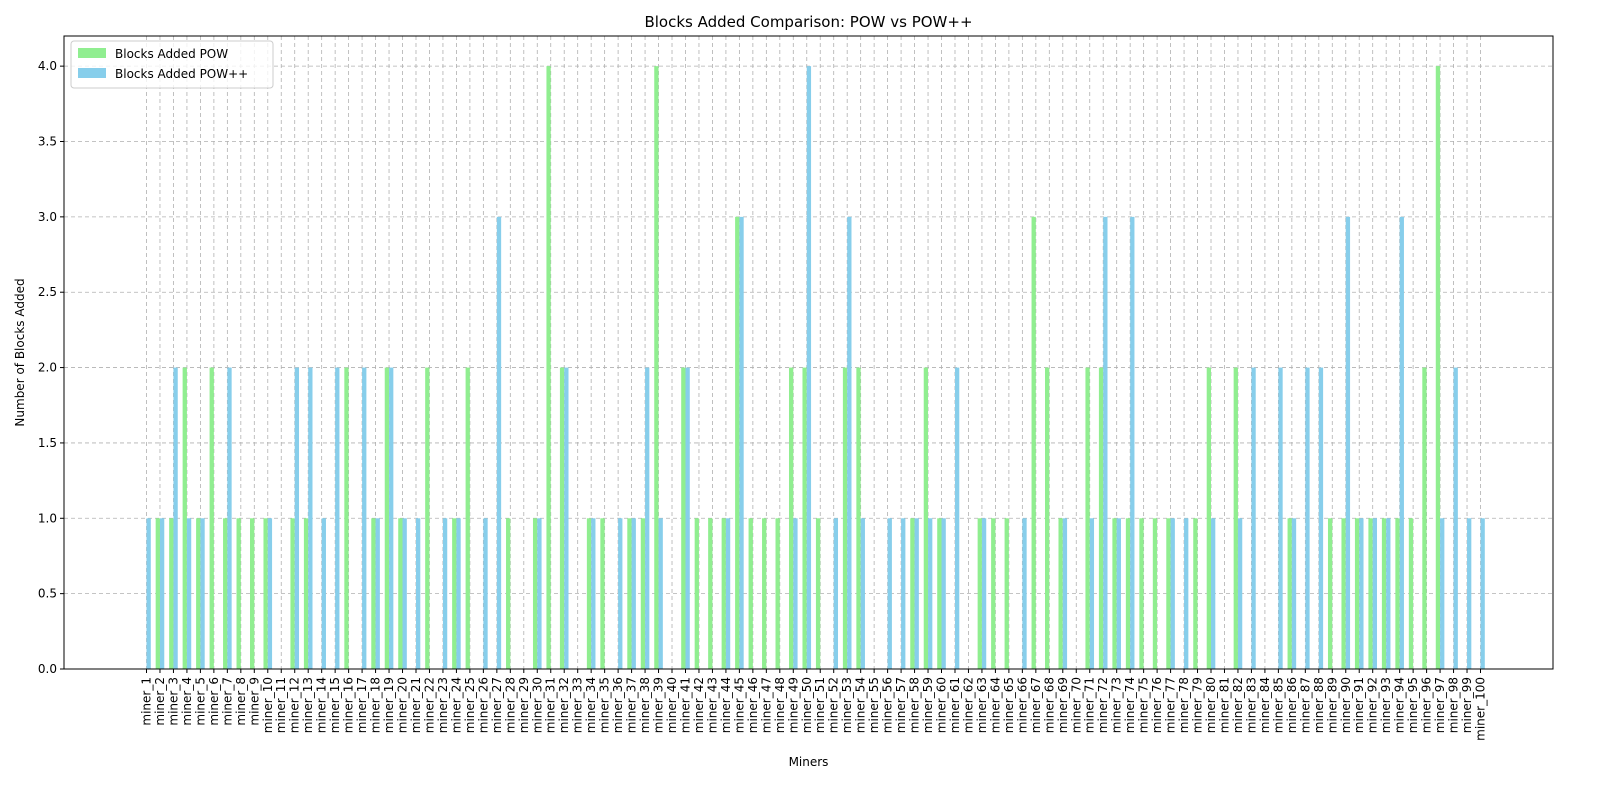 Image resolution: width=1600 pixels, height=804 pixels. Describe the element at coordinates (443, 705) in the screenshot. I see `x-tick-label: miner_23` at that location.